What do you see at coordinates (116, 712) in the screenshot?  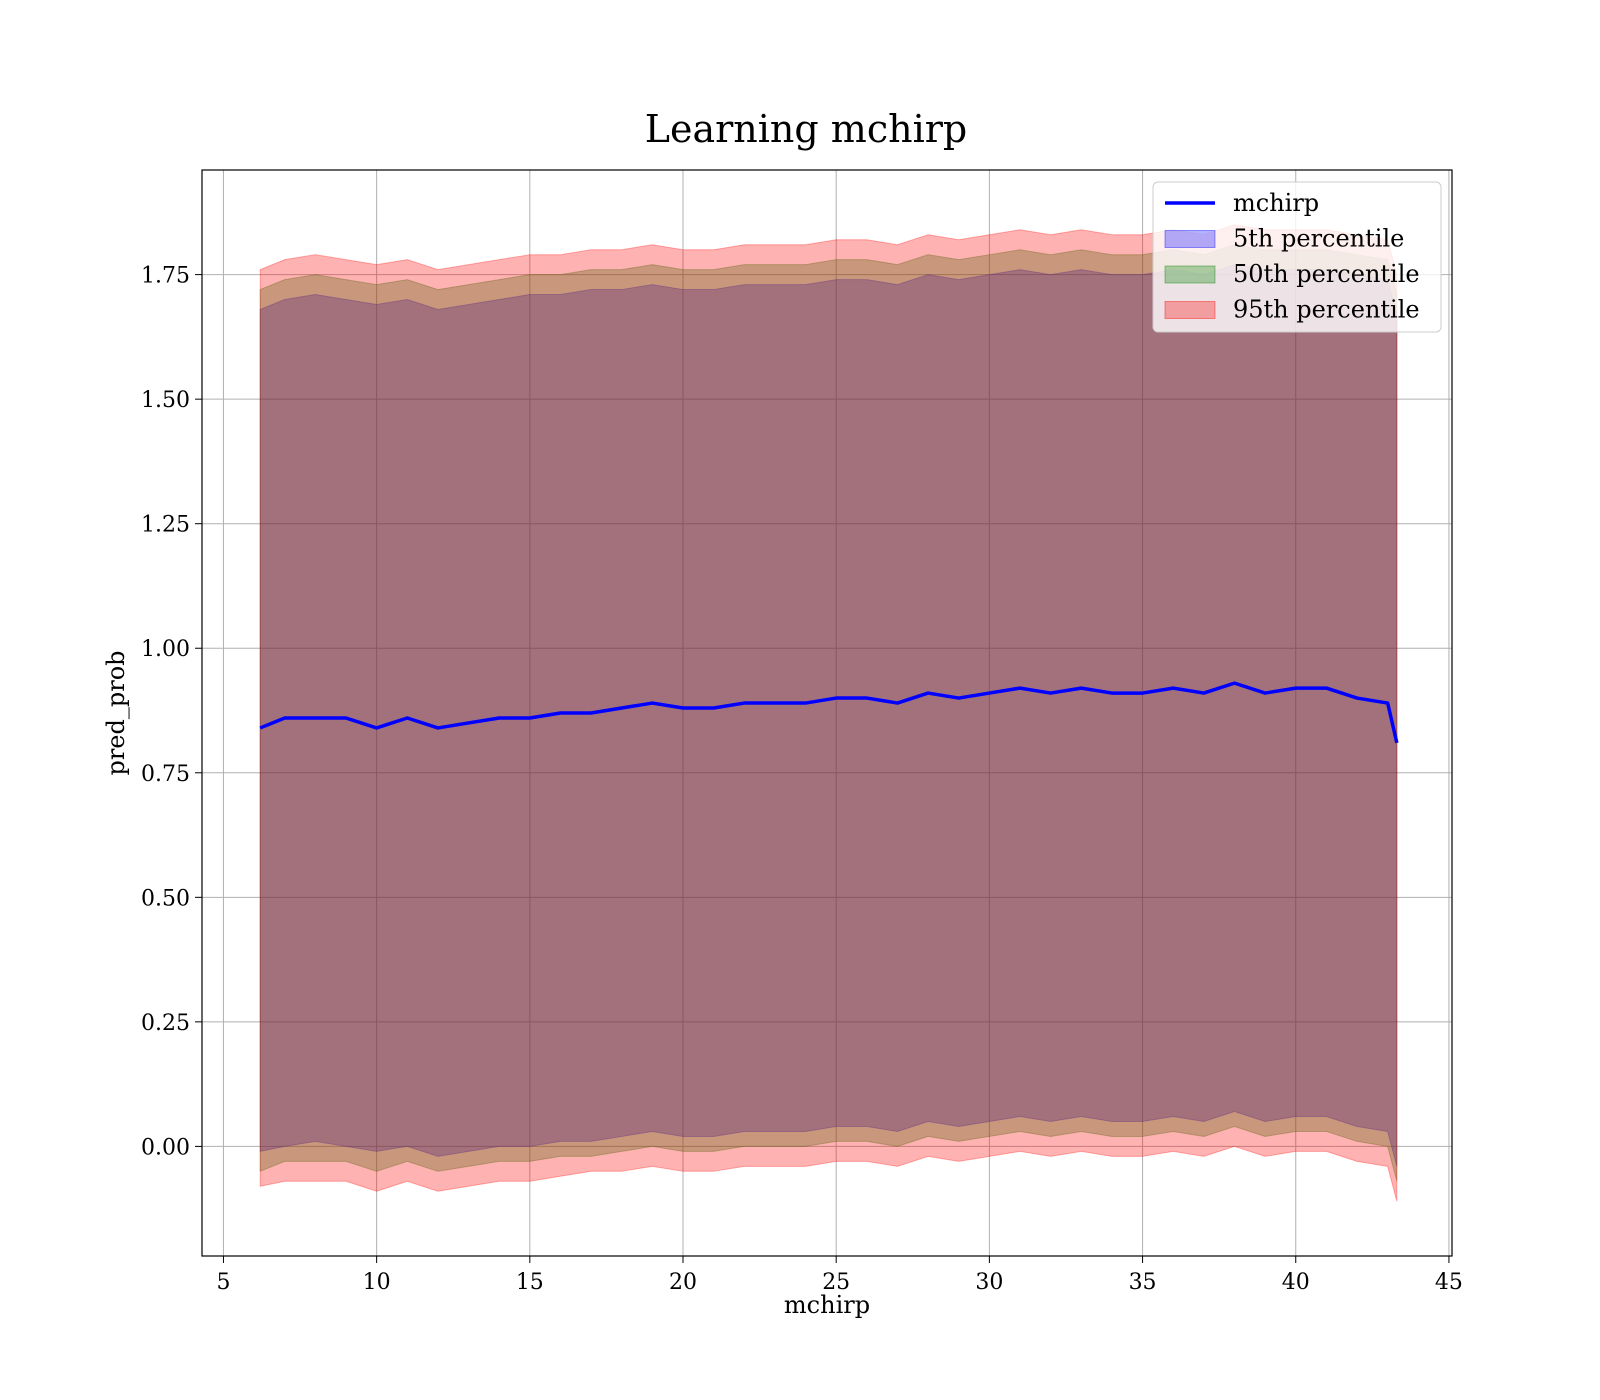 I see `y-axis-label: pred_prob` at bounding box center [116, 712].